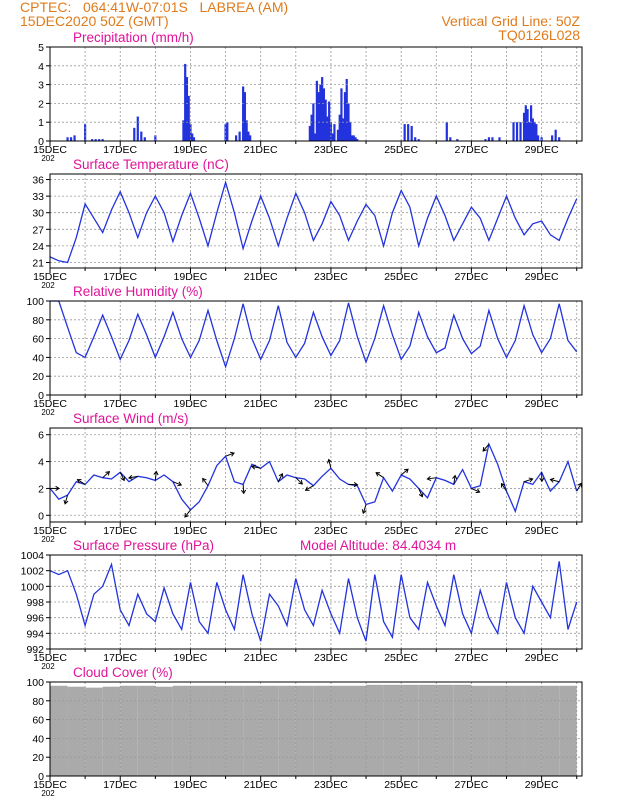  I want to click on x-tick-label: 29DEC, so click(542, 531).